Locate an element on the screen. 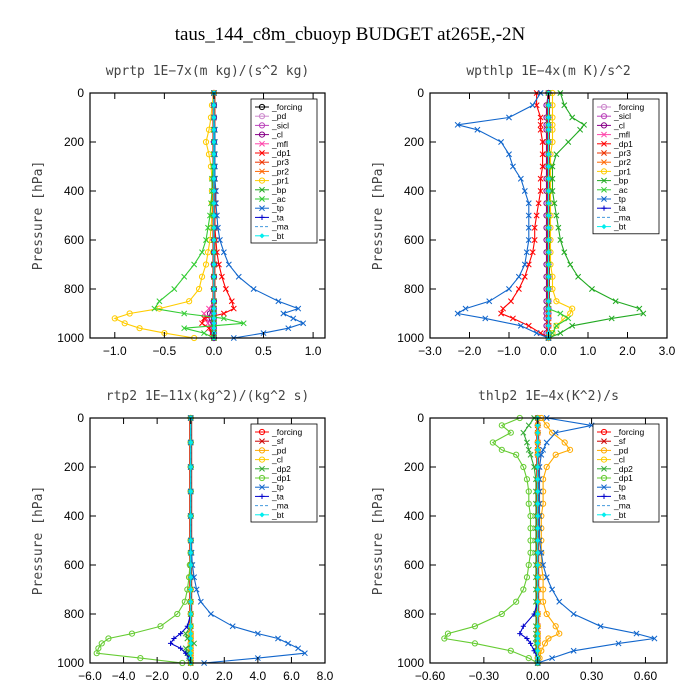  x-tick-label: −3.0 is located at coordinates (430, 351).